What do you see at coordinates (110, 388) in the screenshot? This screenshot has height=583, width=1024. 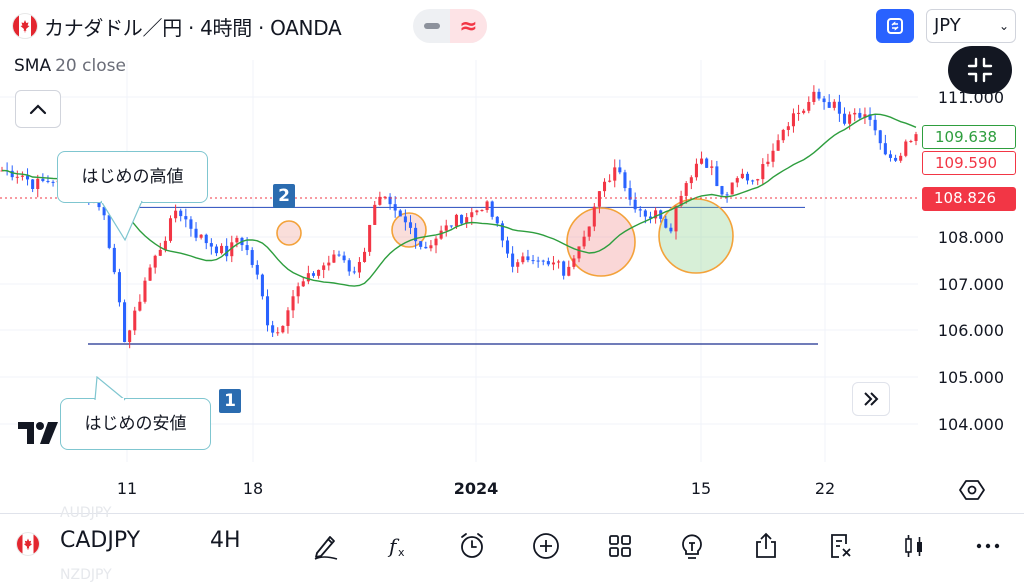 I see `callout-pointer-low` at bounding box center [110, 388].